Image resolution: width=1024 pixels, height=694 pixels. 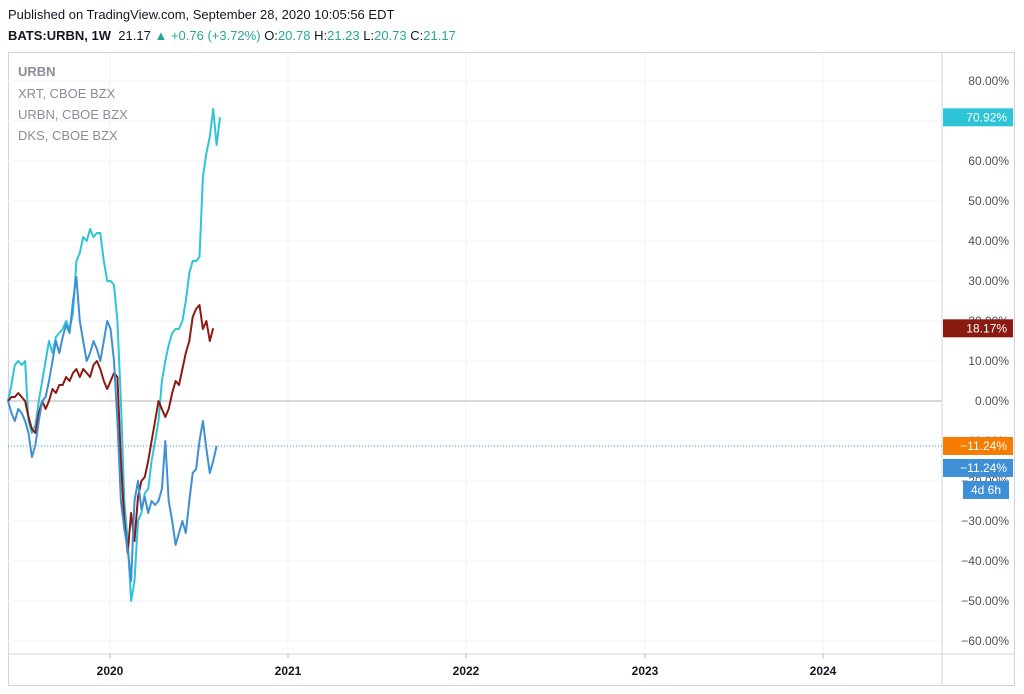 I want to click on close-label: C:, so click(x=417, y=35).